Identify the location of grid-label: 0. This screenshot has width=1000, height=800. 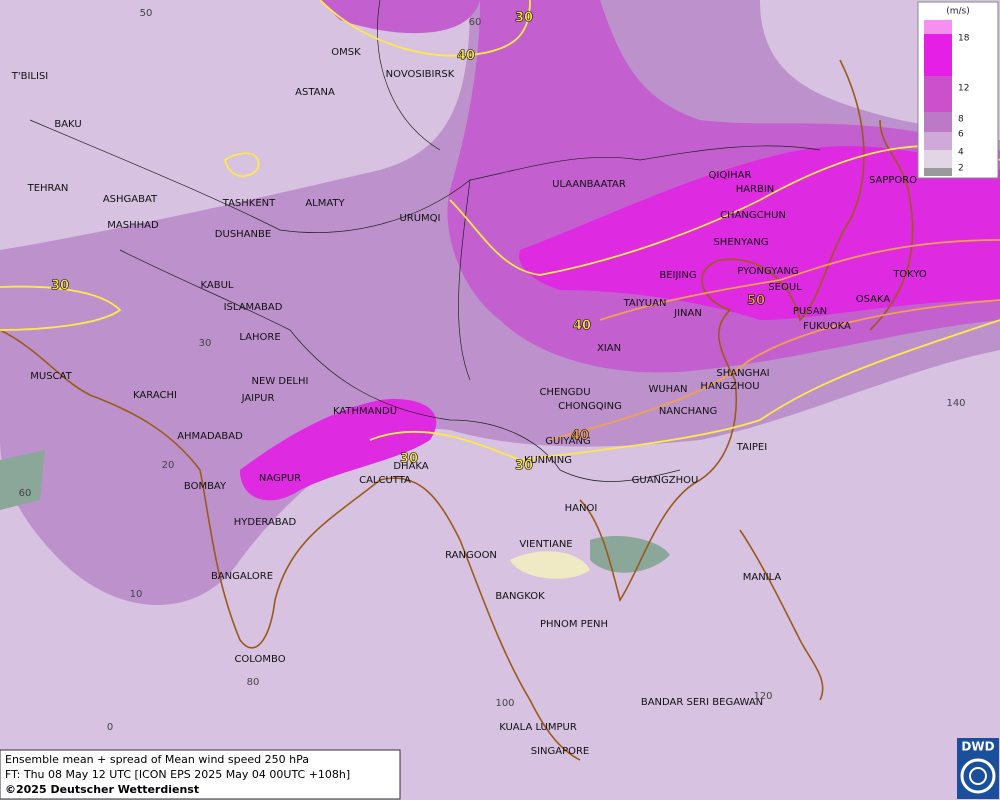
(110, 727).